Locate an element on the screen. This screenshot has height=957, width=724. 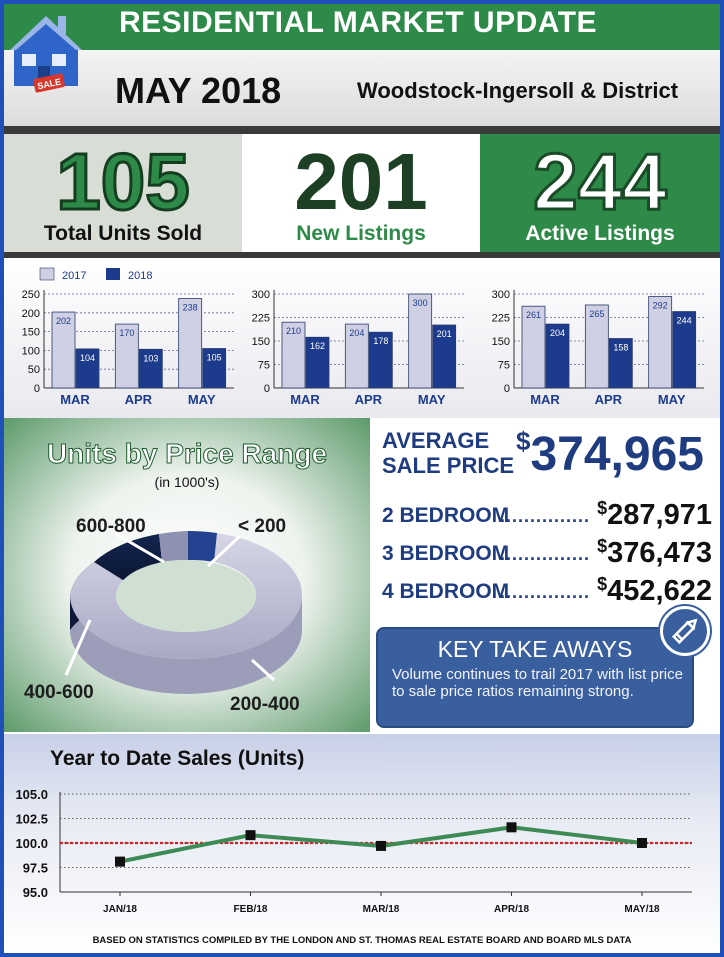
bar-2018-MAY is located at coordinates (444, 356).